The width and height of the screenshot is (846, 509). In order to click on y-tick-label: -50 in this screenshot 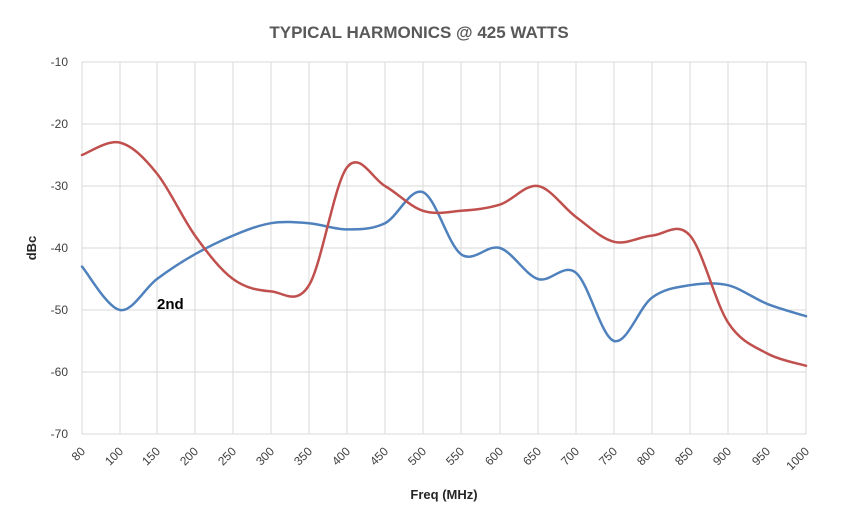, I will do `click(60, 310)`.